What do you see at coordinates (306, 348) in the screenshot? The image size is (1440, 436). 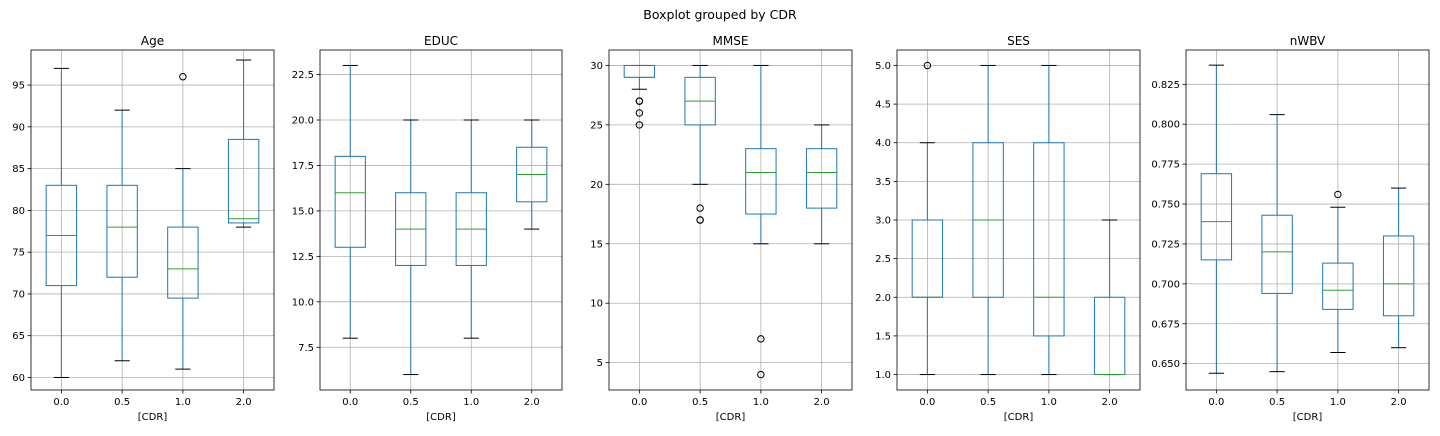 I see `y-tick-label: 7.5` at bounding box center [306, 348].